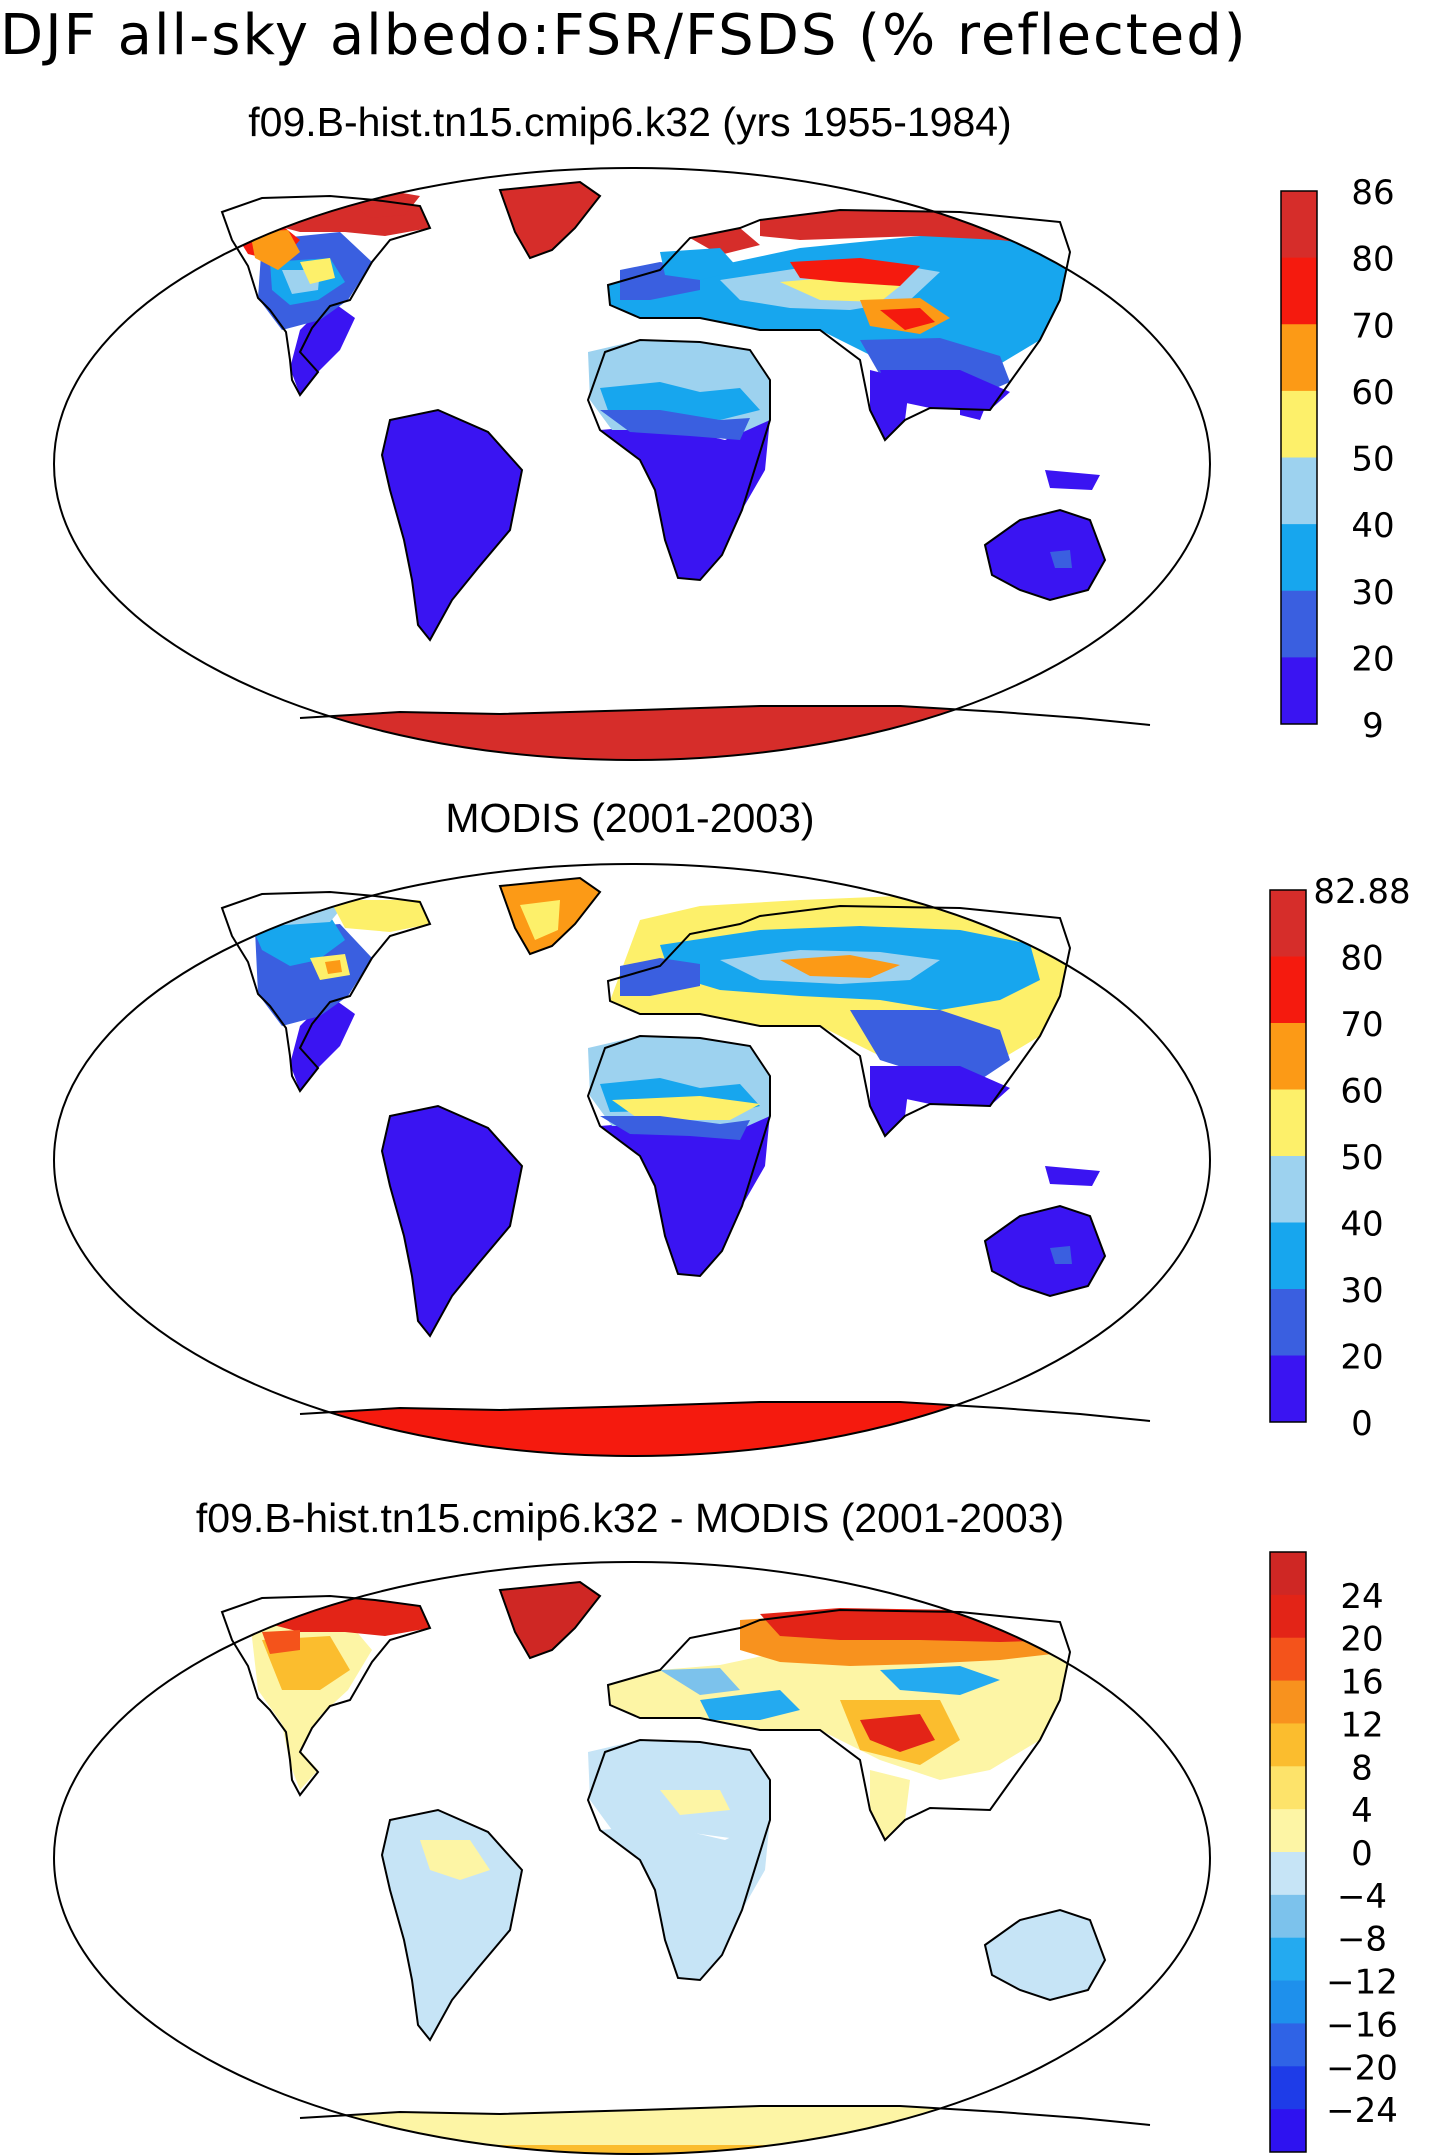  I want to click on land-region-d_m8, so click(750, 1705).